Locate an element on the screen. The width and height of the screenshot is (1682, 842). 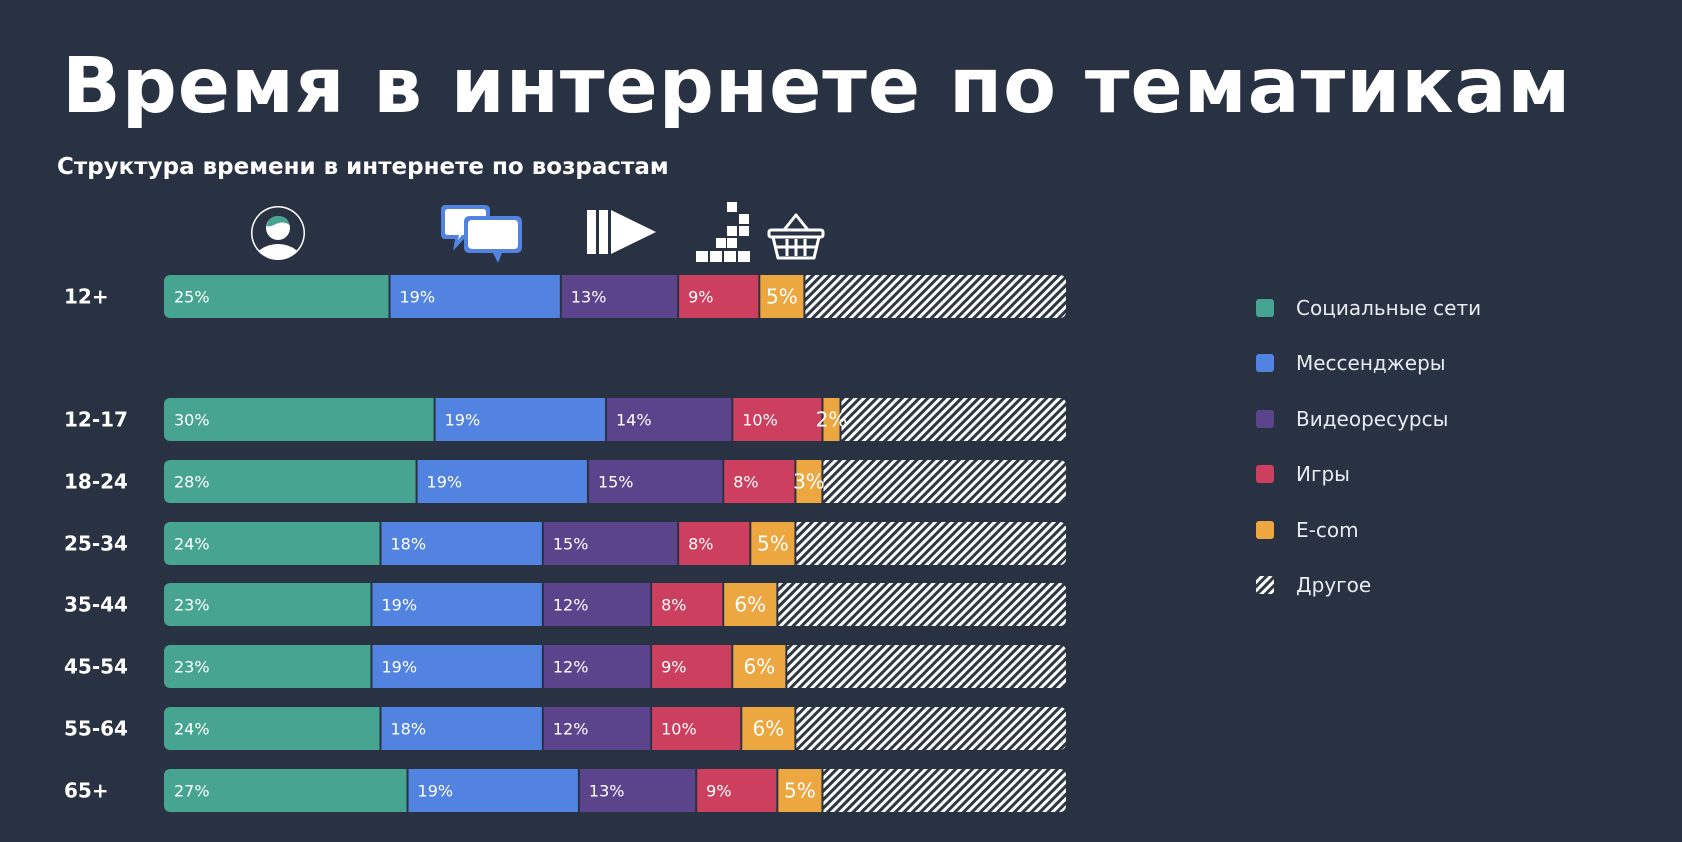
data-label-social: 25% is located at coordinates (192, 297).